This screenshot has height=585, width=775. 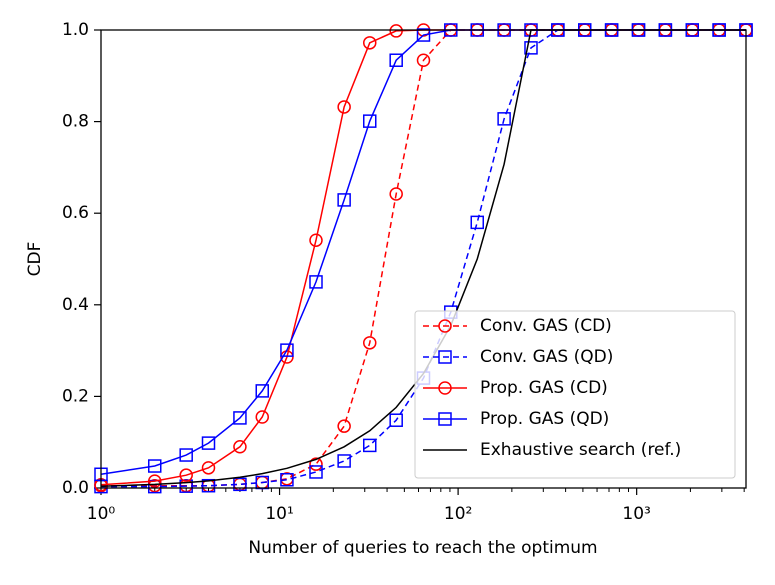 What do you see at coordinates (546, 357) in the screenshot?
I see `legend-label: Conv. GAS (QD)` at bounding box center [546, 357].